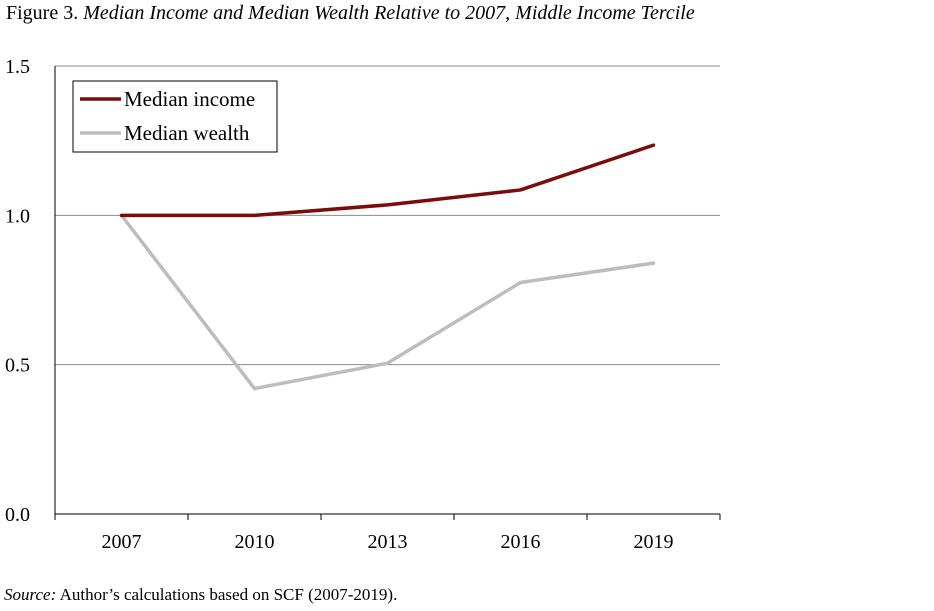 Image resolution: width=934 pixels, height=611 pixels. I want to click on y-tick-label: 1.5, so click(17, 67).